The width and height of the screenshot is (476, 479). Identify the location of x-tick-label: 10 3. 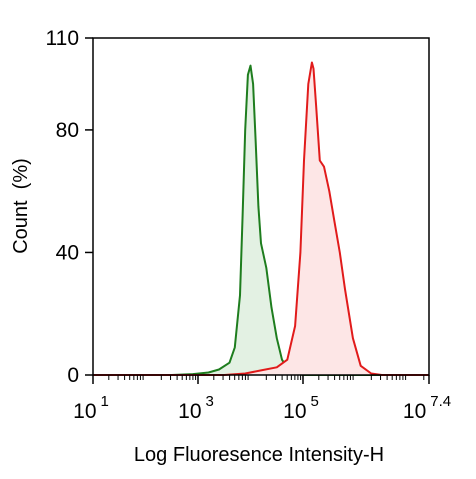
(196, 408).